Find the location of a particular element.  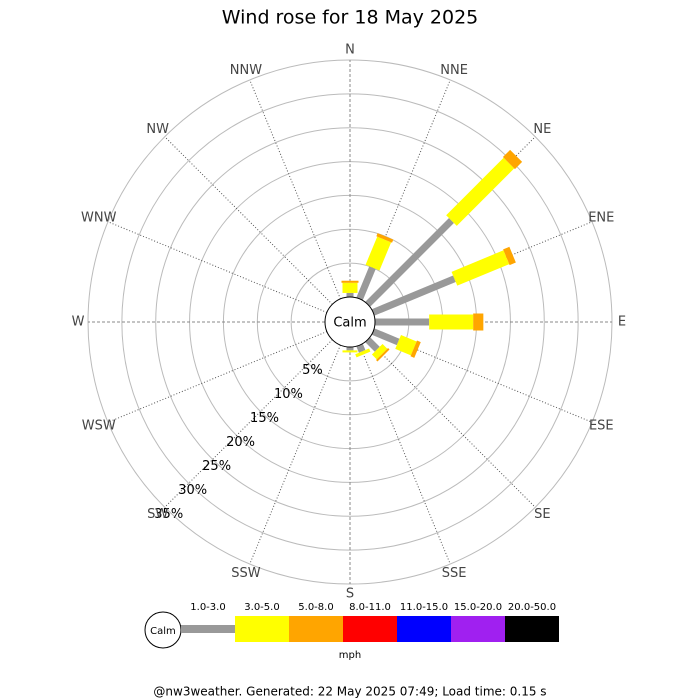

r-tick-label: 15% is located at coordinates (264, 418).